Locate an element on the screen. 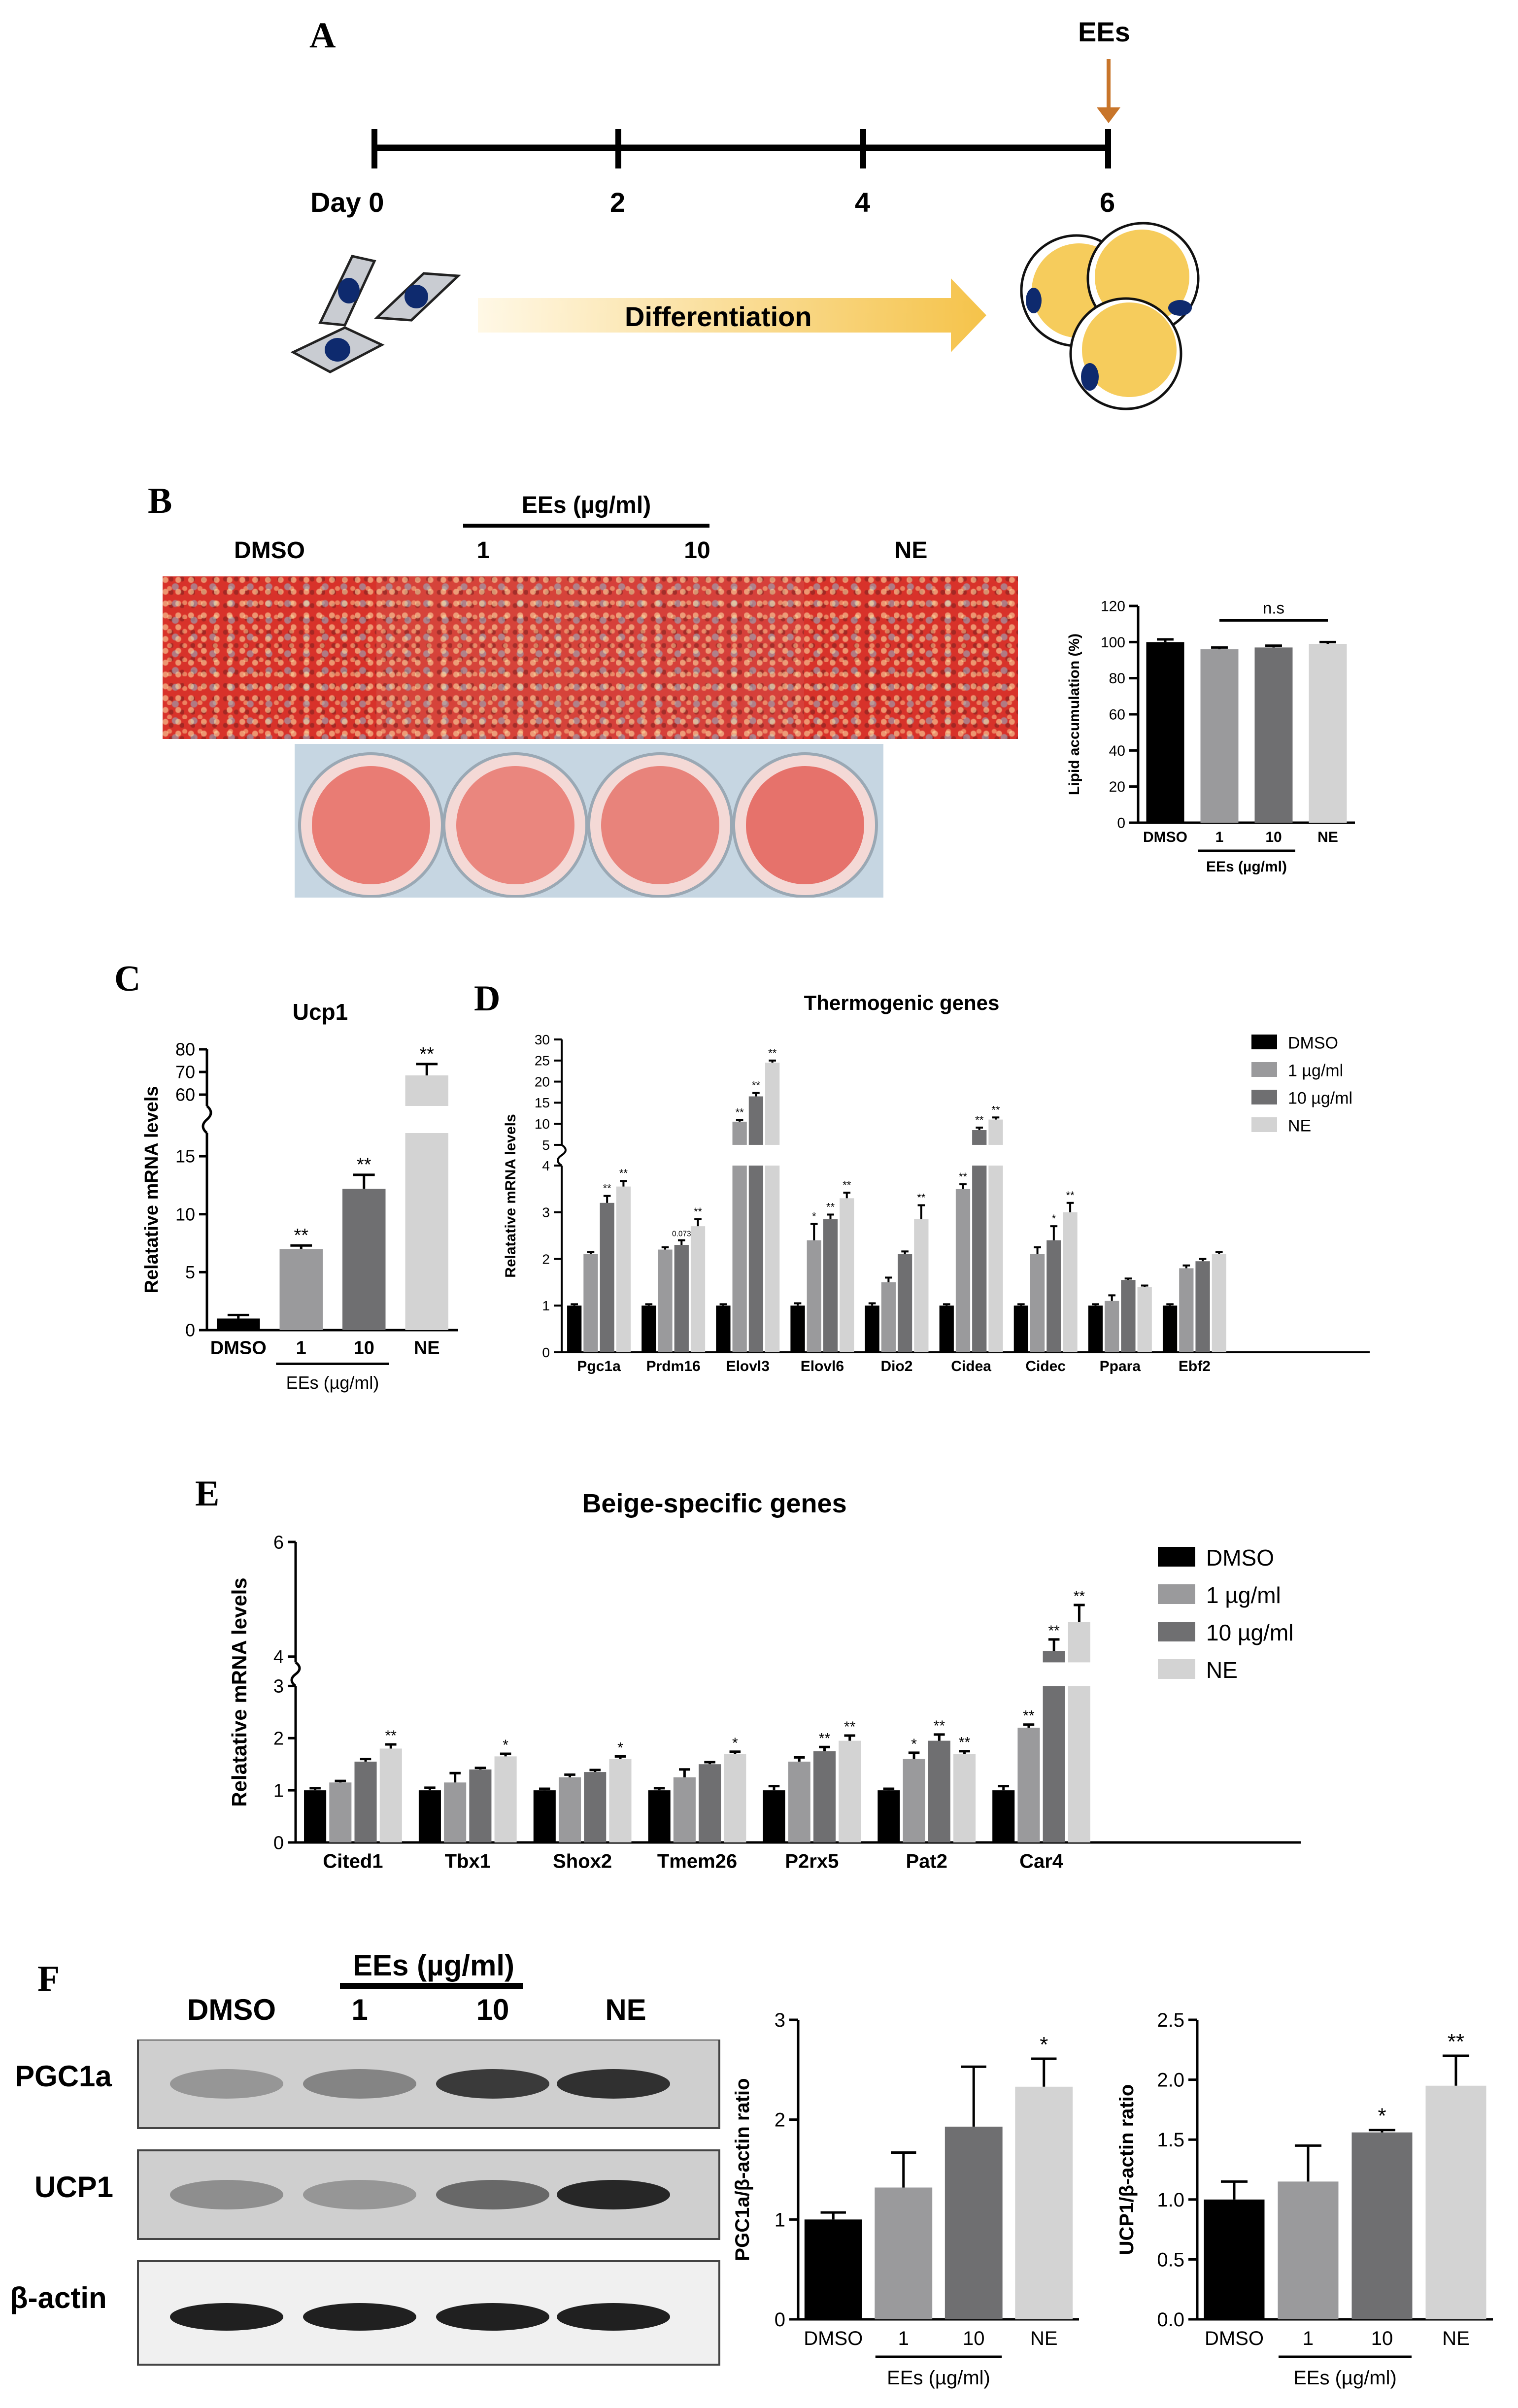 The height and width of the screenshot is (2408, 1518). bar-cited1-dmso is located at coordinates (315, 1816).